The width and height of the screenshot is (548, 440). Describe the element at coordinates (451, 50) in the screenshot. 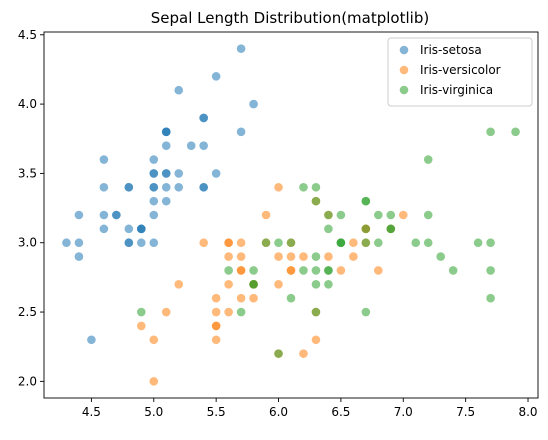

I see `legend-label: Iris-setosa` at that location.